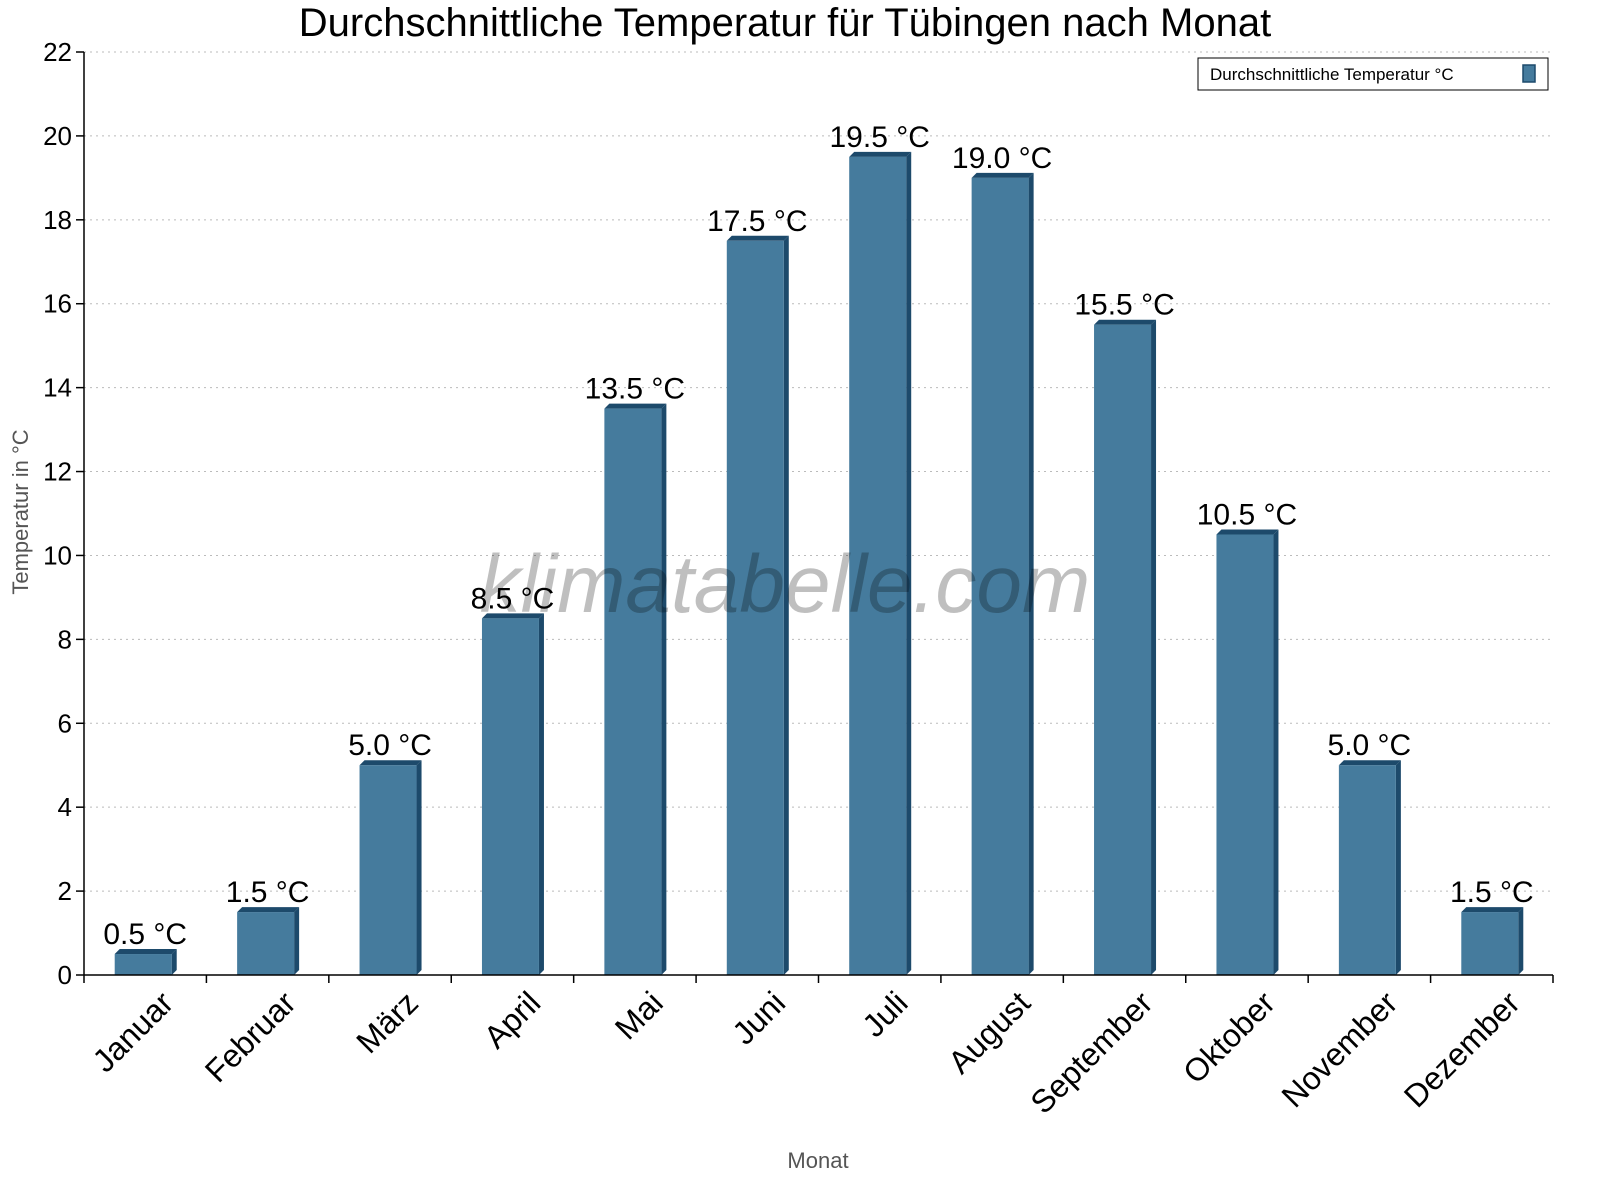 The image size is (1600, 1200). Describe the element at coordinates (57, 388) in the screenshot. I see `y-tick-label: 14` at that location.